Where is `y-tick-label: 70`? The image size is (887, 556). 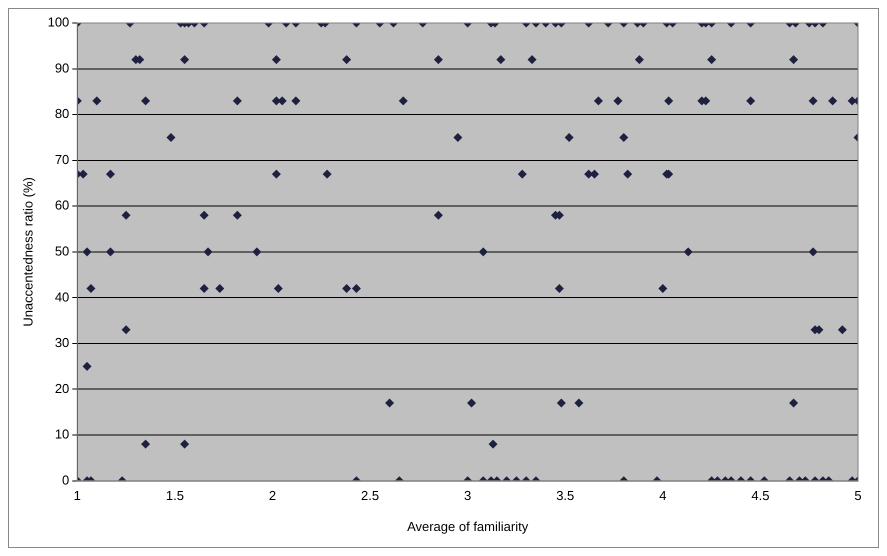
y-tick-label: 70 is located at coordinates (62, 159).